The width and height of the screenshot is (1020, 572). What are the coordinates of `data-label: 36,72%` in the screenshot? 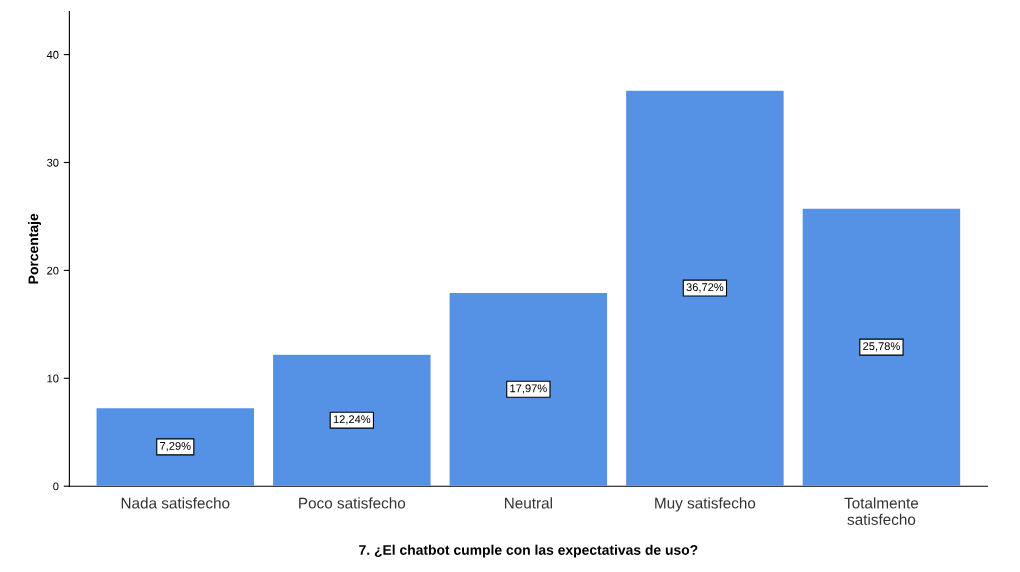 It's located at (705, 288).